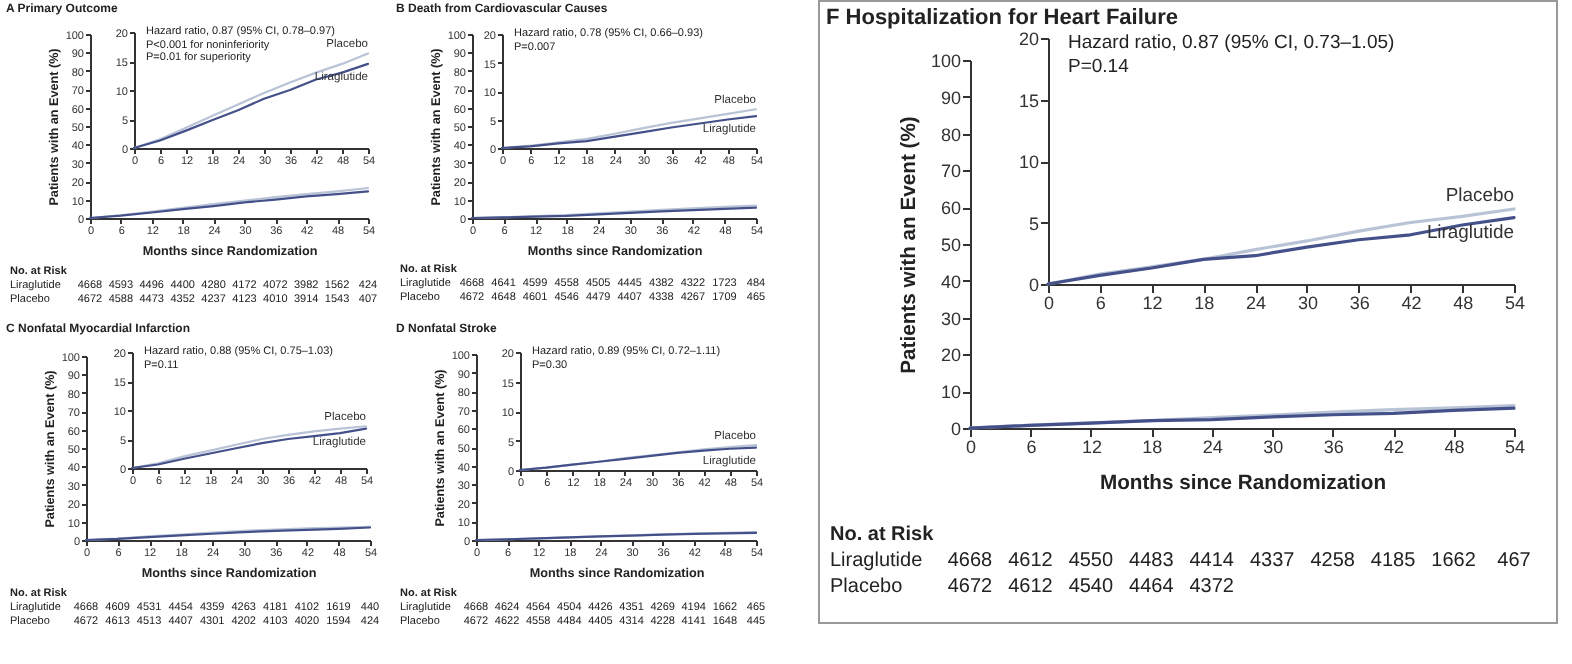  What do you see at coordinates (1470, 232) in the screenshot?
I see `series-label: Liraglutide` at bounding box center [1470, 232].